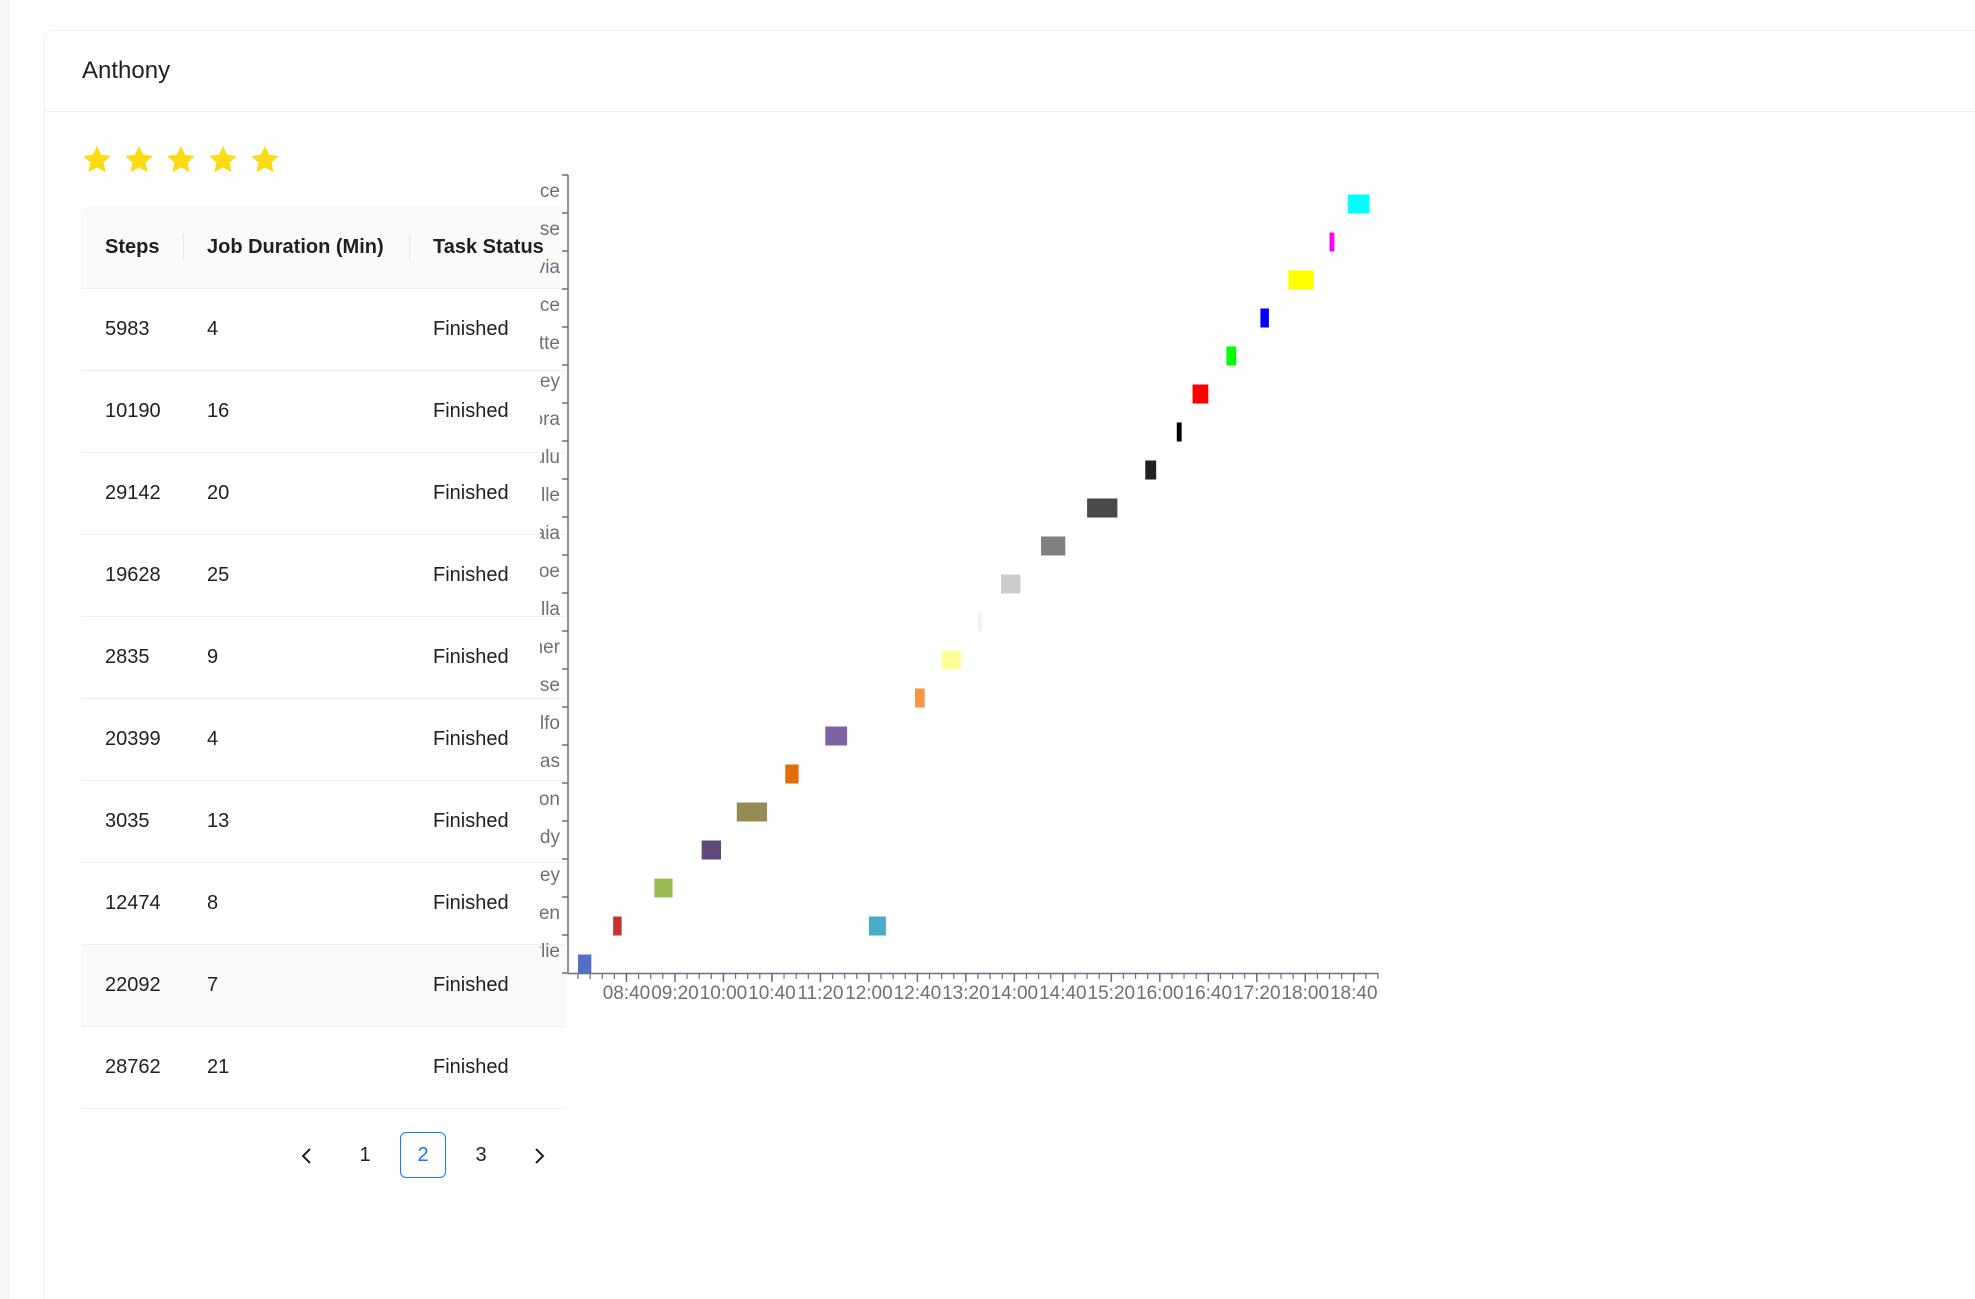 The height and width of the screenshot is (1299, 1975). I want to click on pagination-next-button, so click(539, 1155).